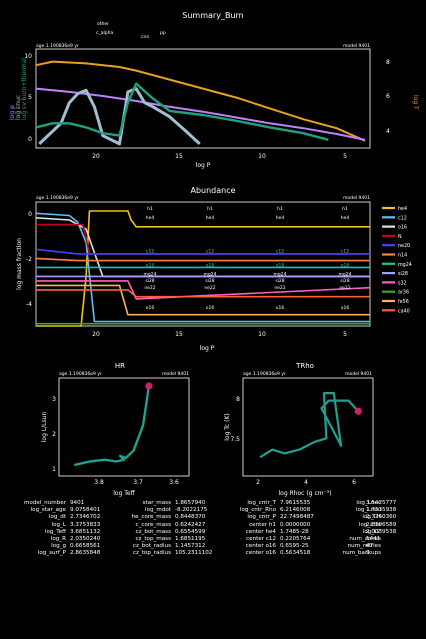 This screenshot has width=426, height=639. Describe the element at coordinates (92, 510) in the screenshot. I see `stat-value: 9.0758401` at that location.